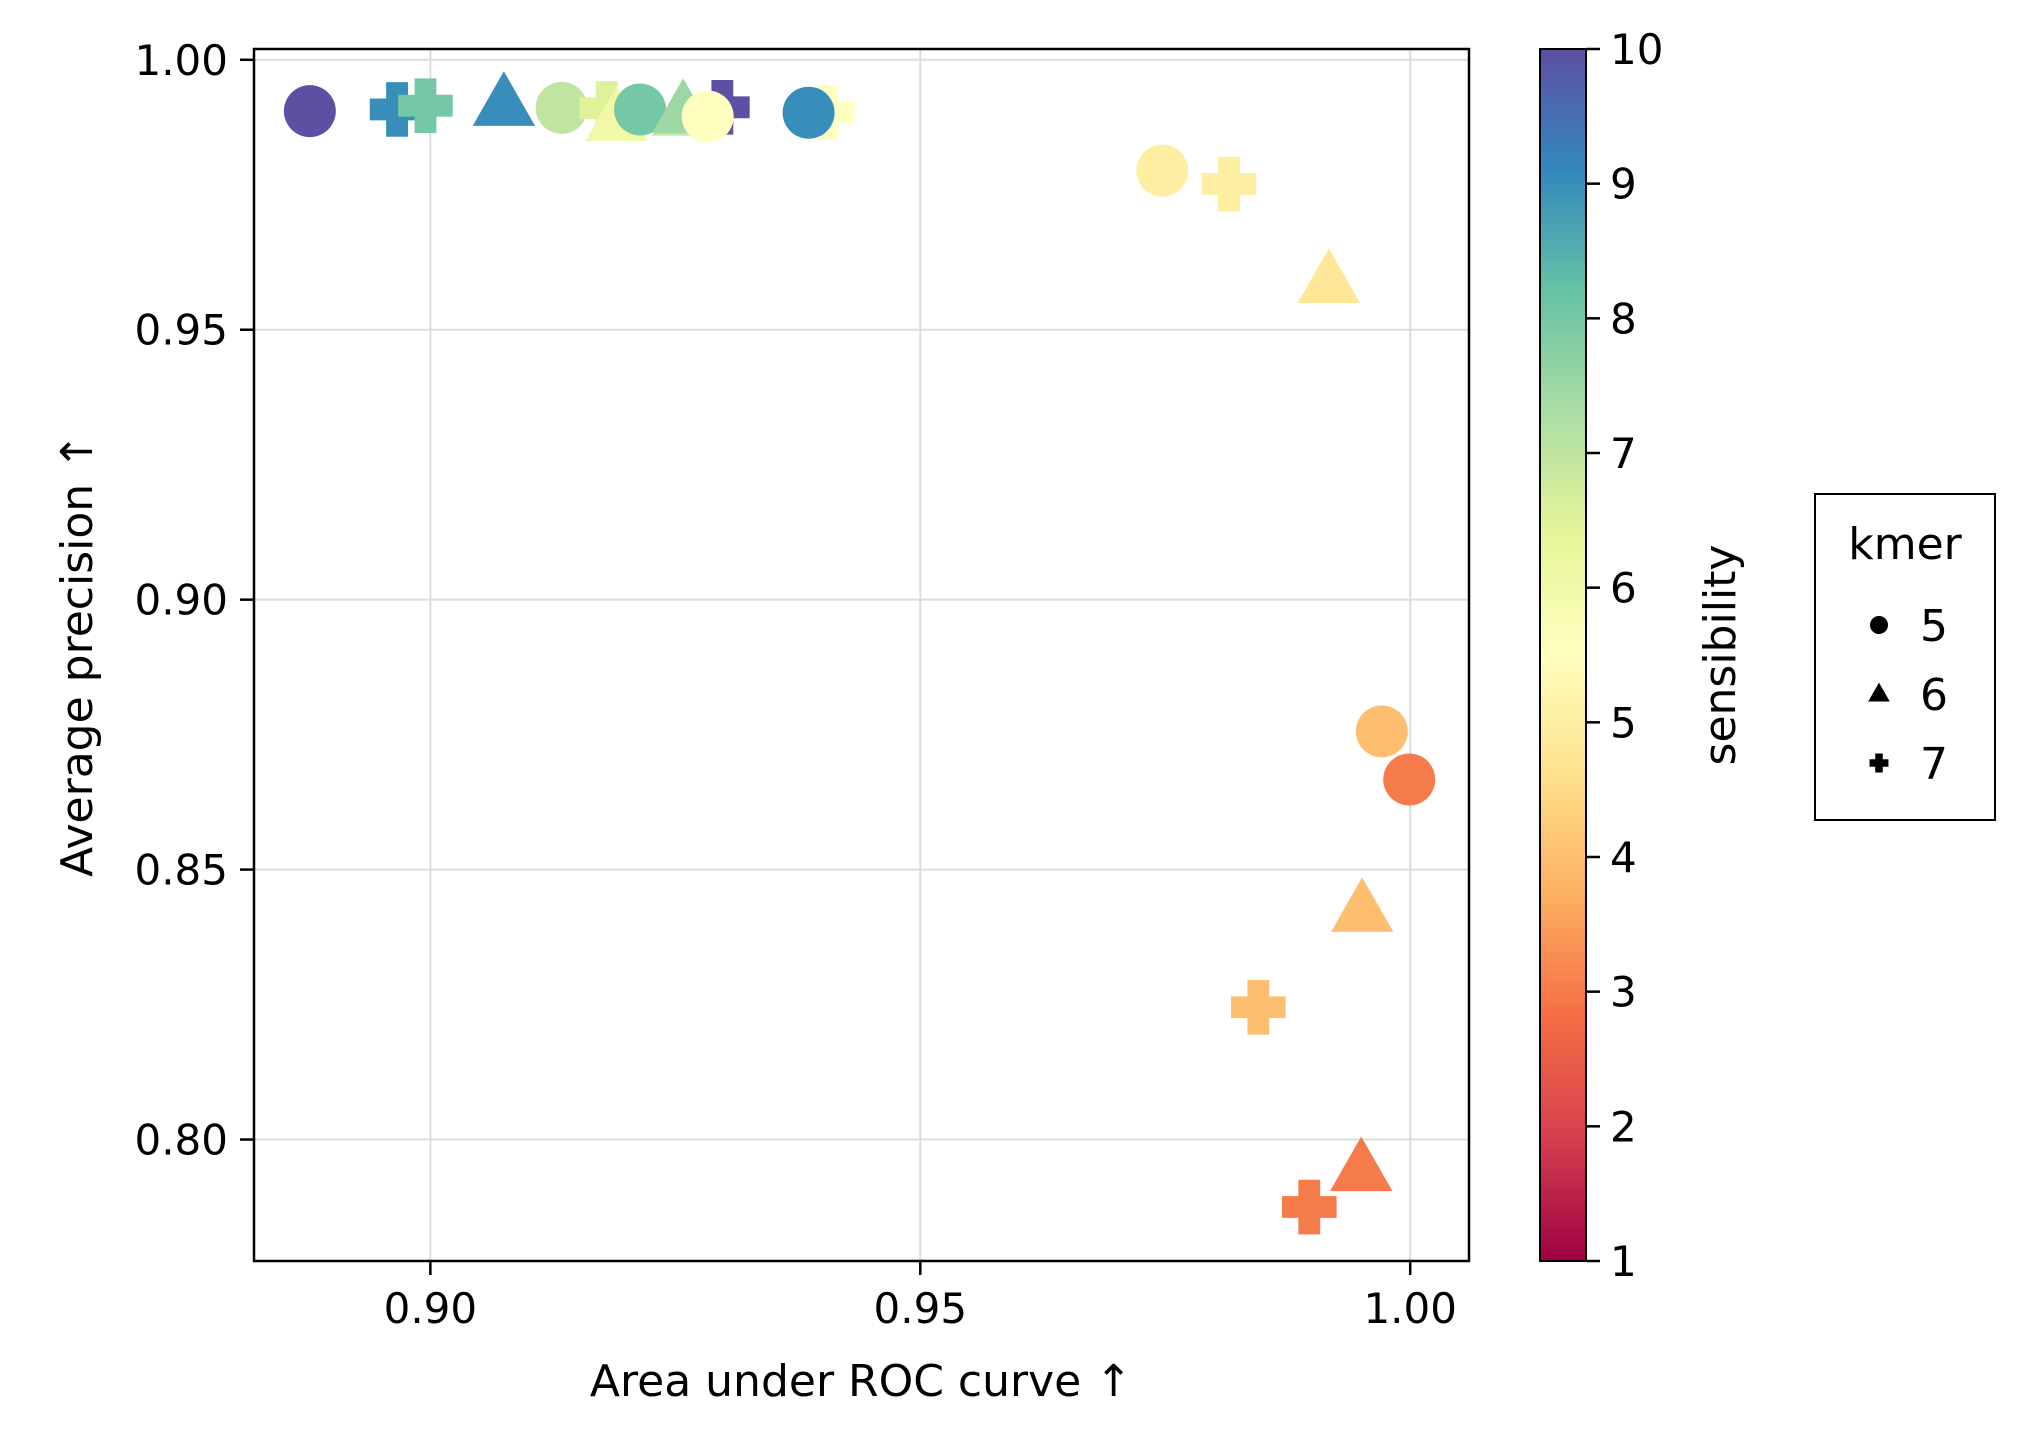 The width and height of the screenshot is (2022, 1443). What do you see at coordinates (1623, 1126) in the screenshot?
I see `colorbar-tick-label: 2` at bounding box center [1623, 1126].